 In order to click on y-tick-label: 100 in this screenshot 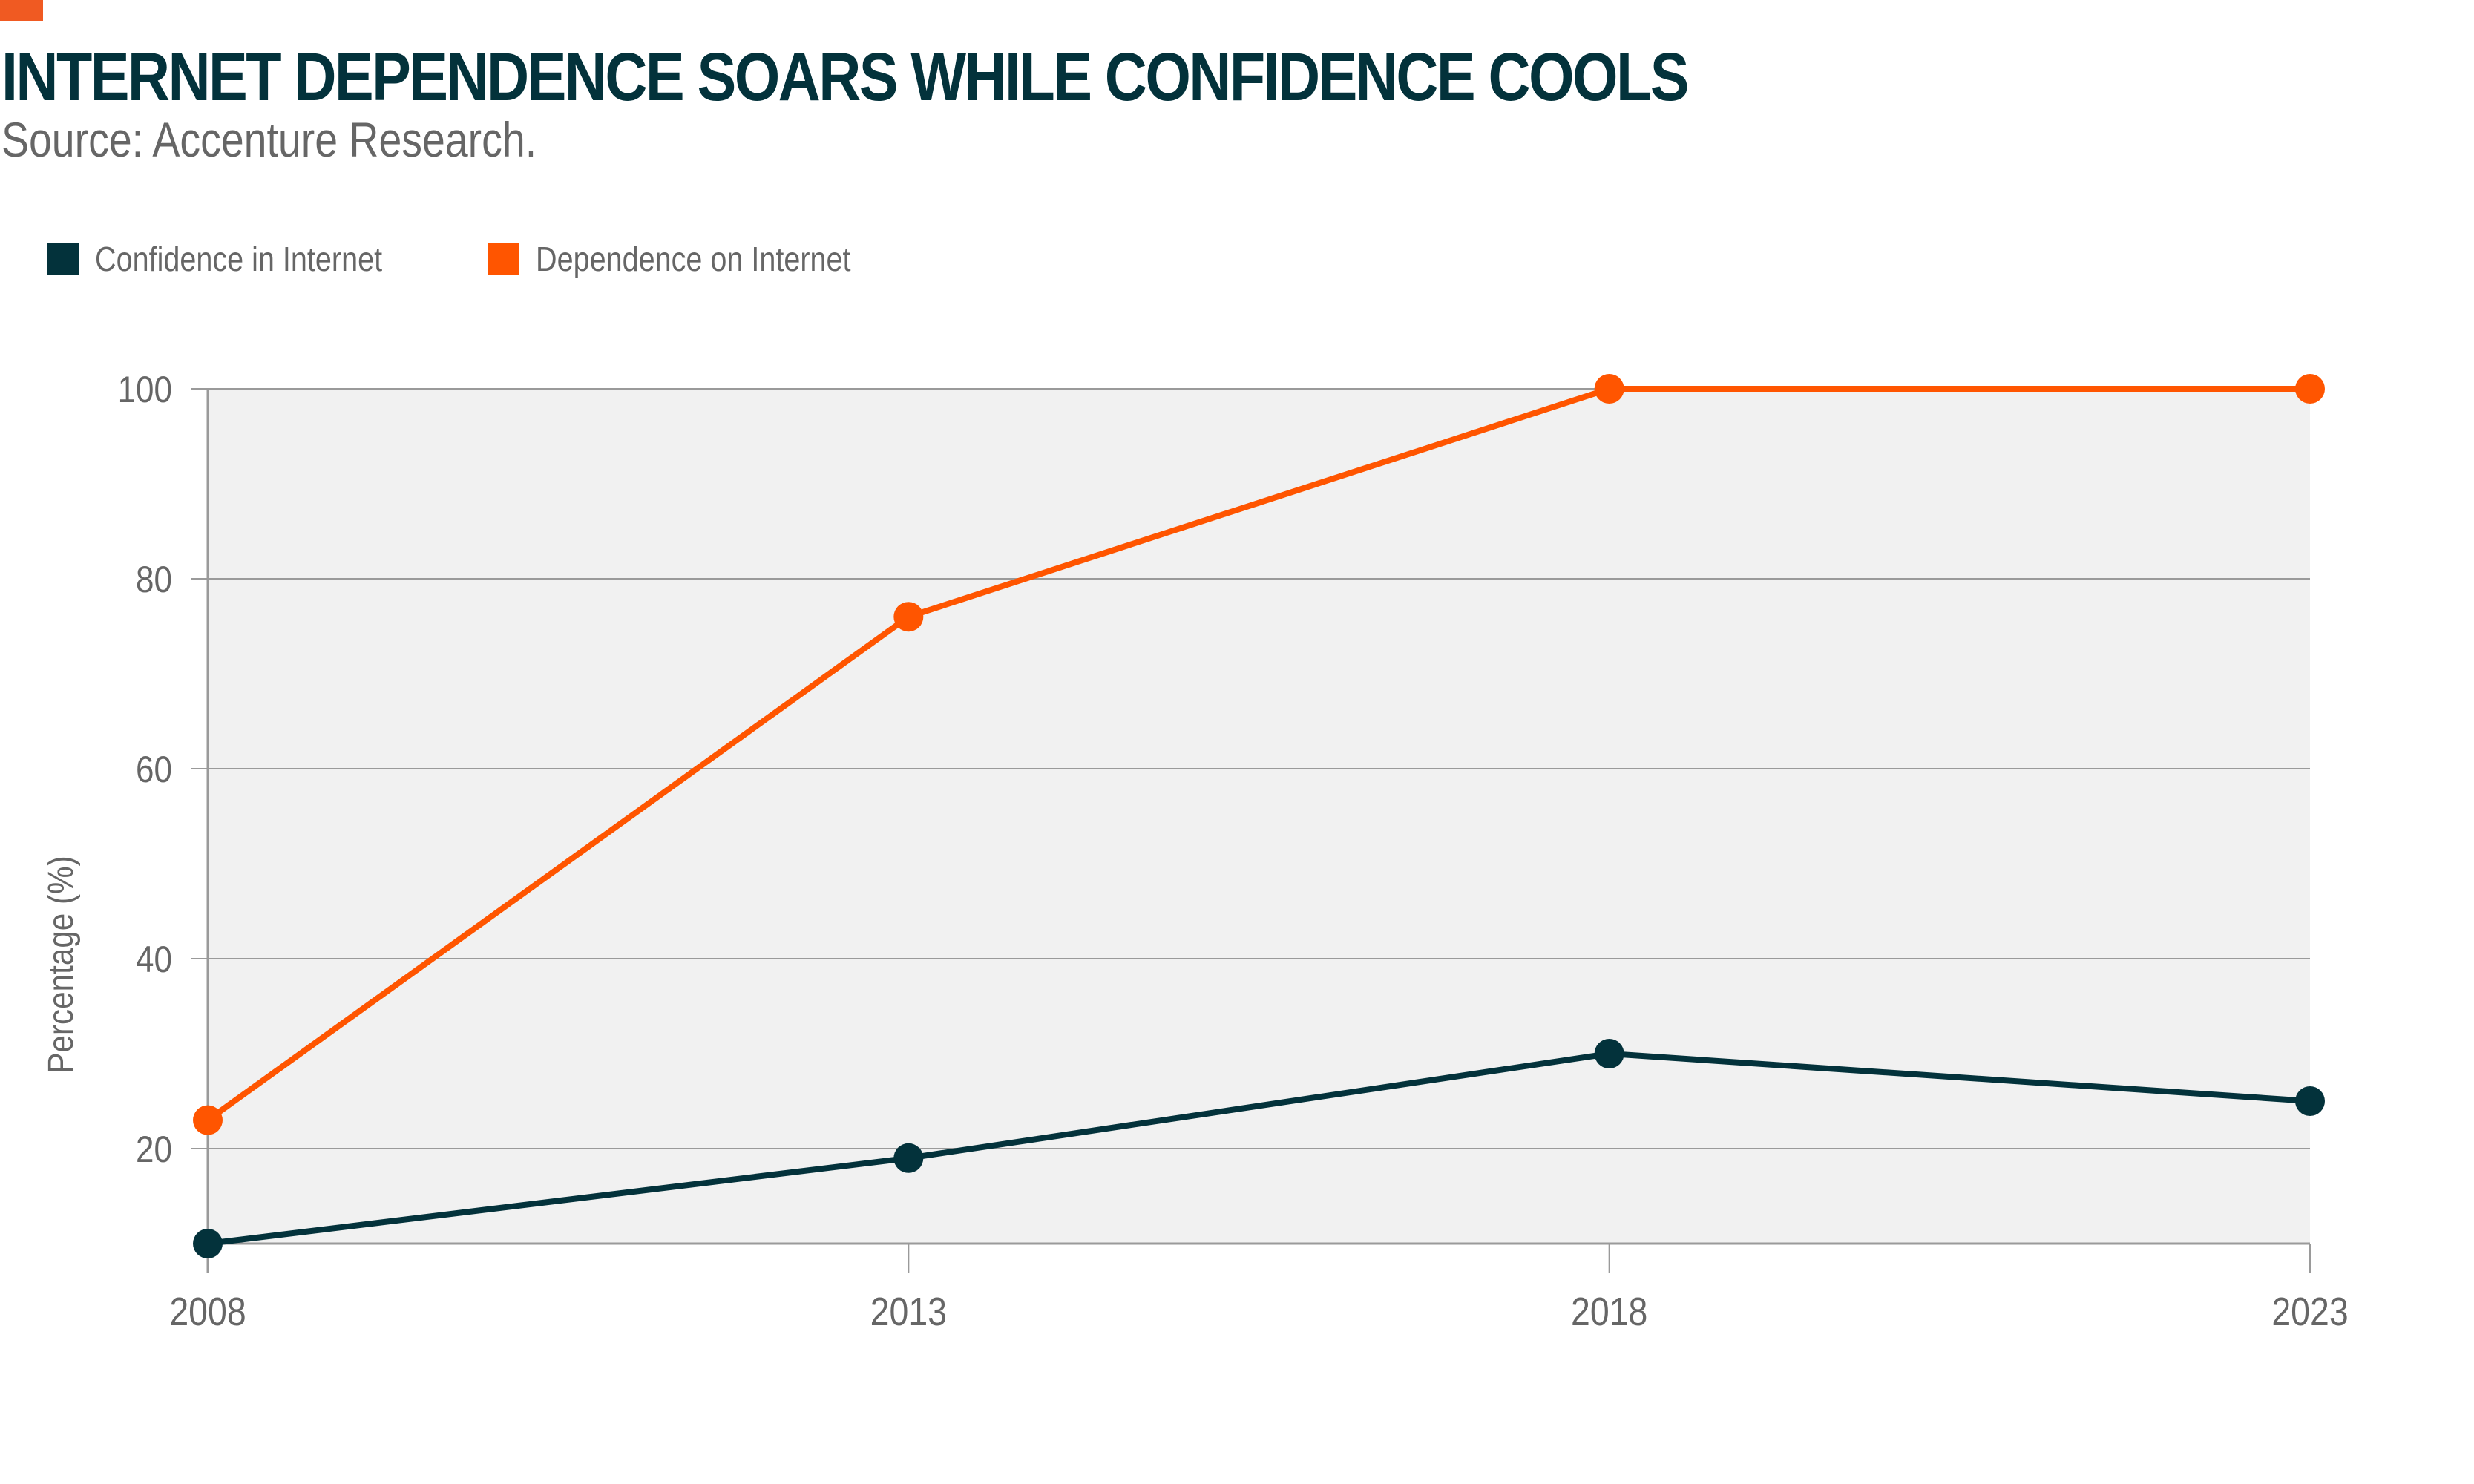, I will do `click(145, 389)`.